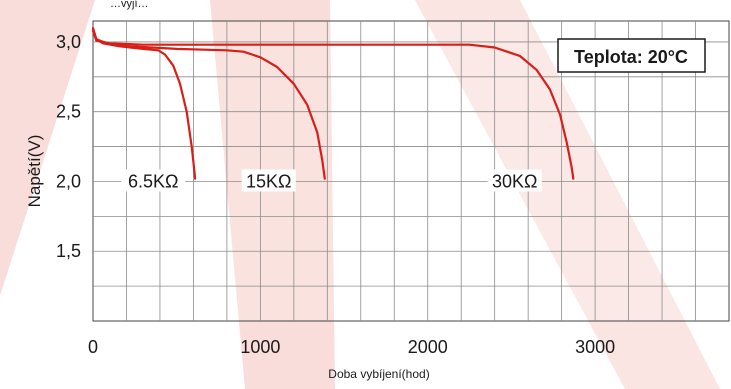  What do you see at coordinates (144, 103) in the screenshot?
I see `series-line-65k` at bounding box center [144, 103].